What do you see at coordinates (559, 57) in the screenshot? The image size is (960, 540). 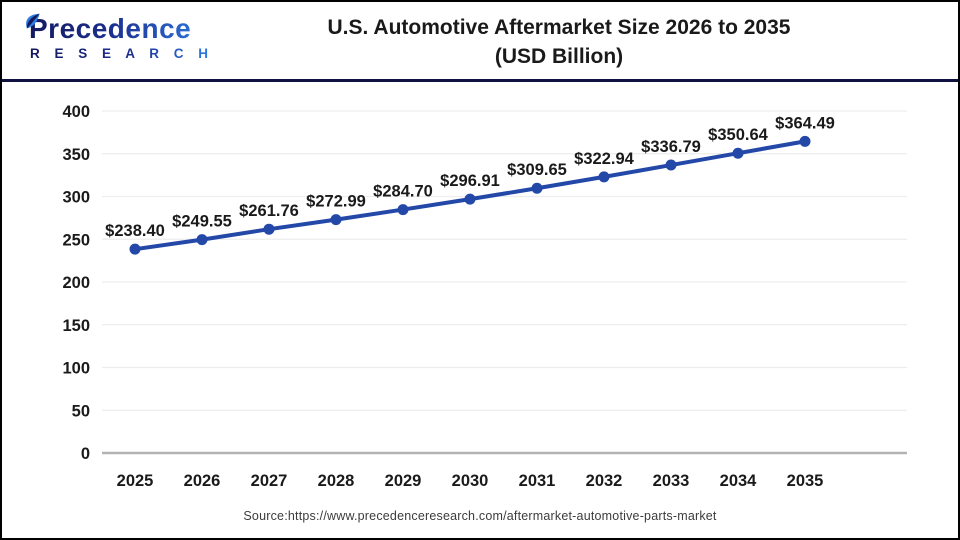 I see `chart-title-line2: (USD Billion)` at bounding box center [559, 57].